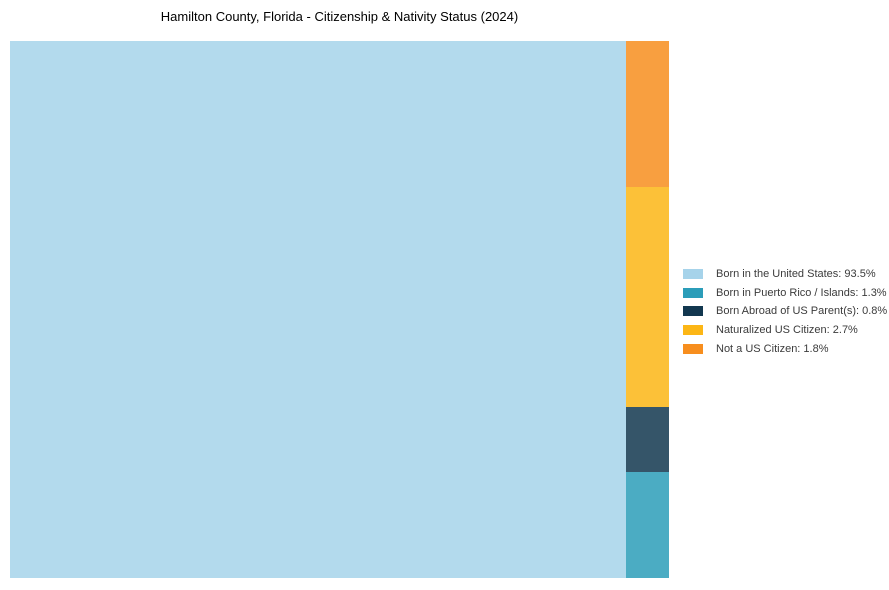 This screenshot has height=590, width=889. What do you see at coordinates (693, 311) in the screenshot?
I see `legend-swatch-born-abroad-of-us-parent-s` at bounding box center [693, 311].